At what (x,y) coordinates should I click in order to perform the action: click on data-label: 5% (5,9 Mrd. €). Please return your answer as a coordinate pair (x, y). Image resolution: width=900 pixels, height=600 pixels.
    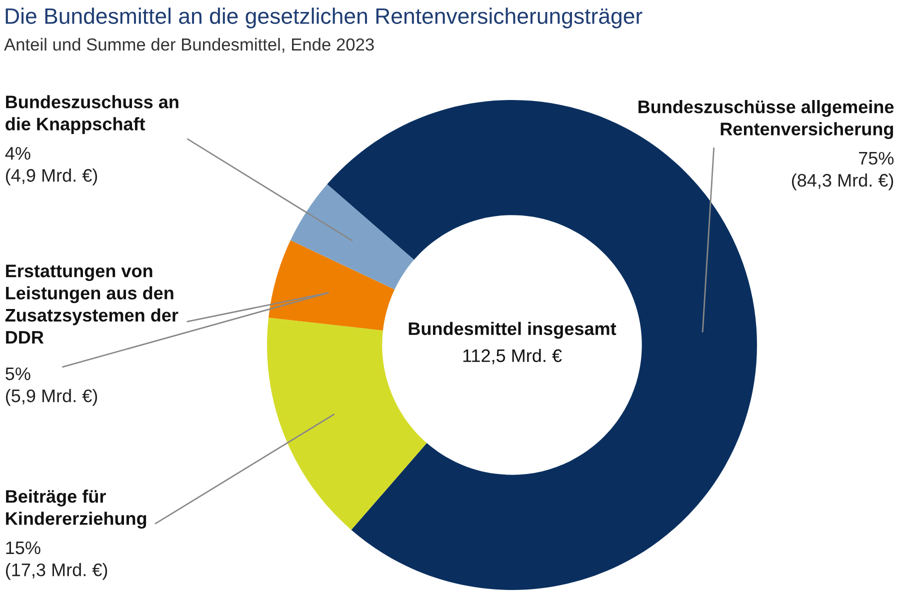
    Looking at the image, I should click on (52, 386).